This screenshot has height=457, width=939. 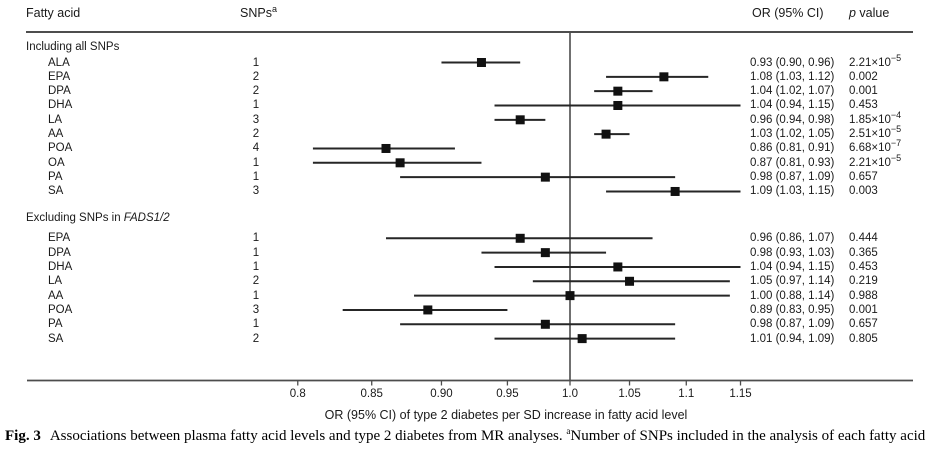 What do you see at coordinates (469, 146) in the screenshot?
I see `table-row: POA 4 0.86 (0.81, 0.91) 6.68×10⁻⁷` at bounding box center [469, 146].